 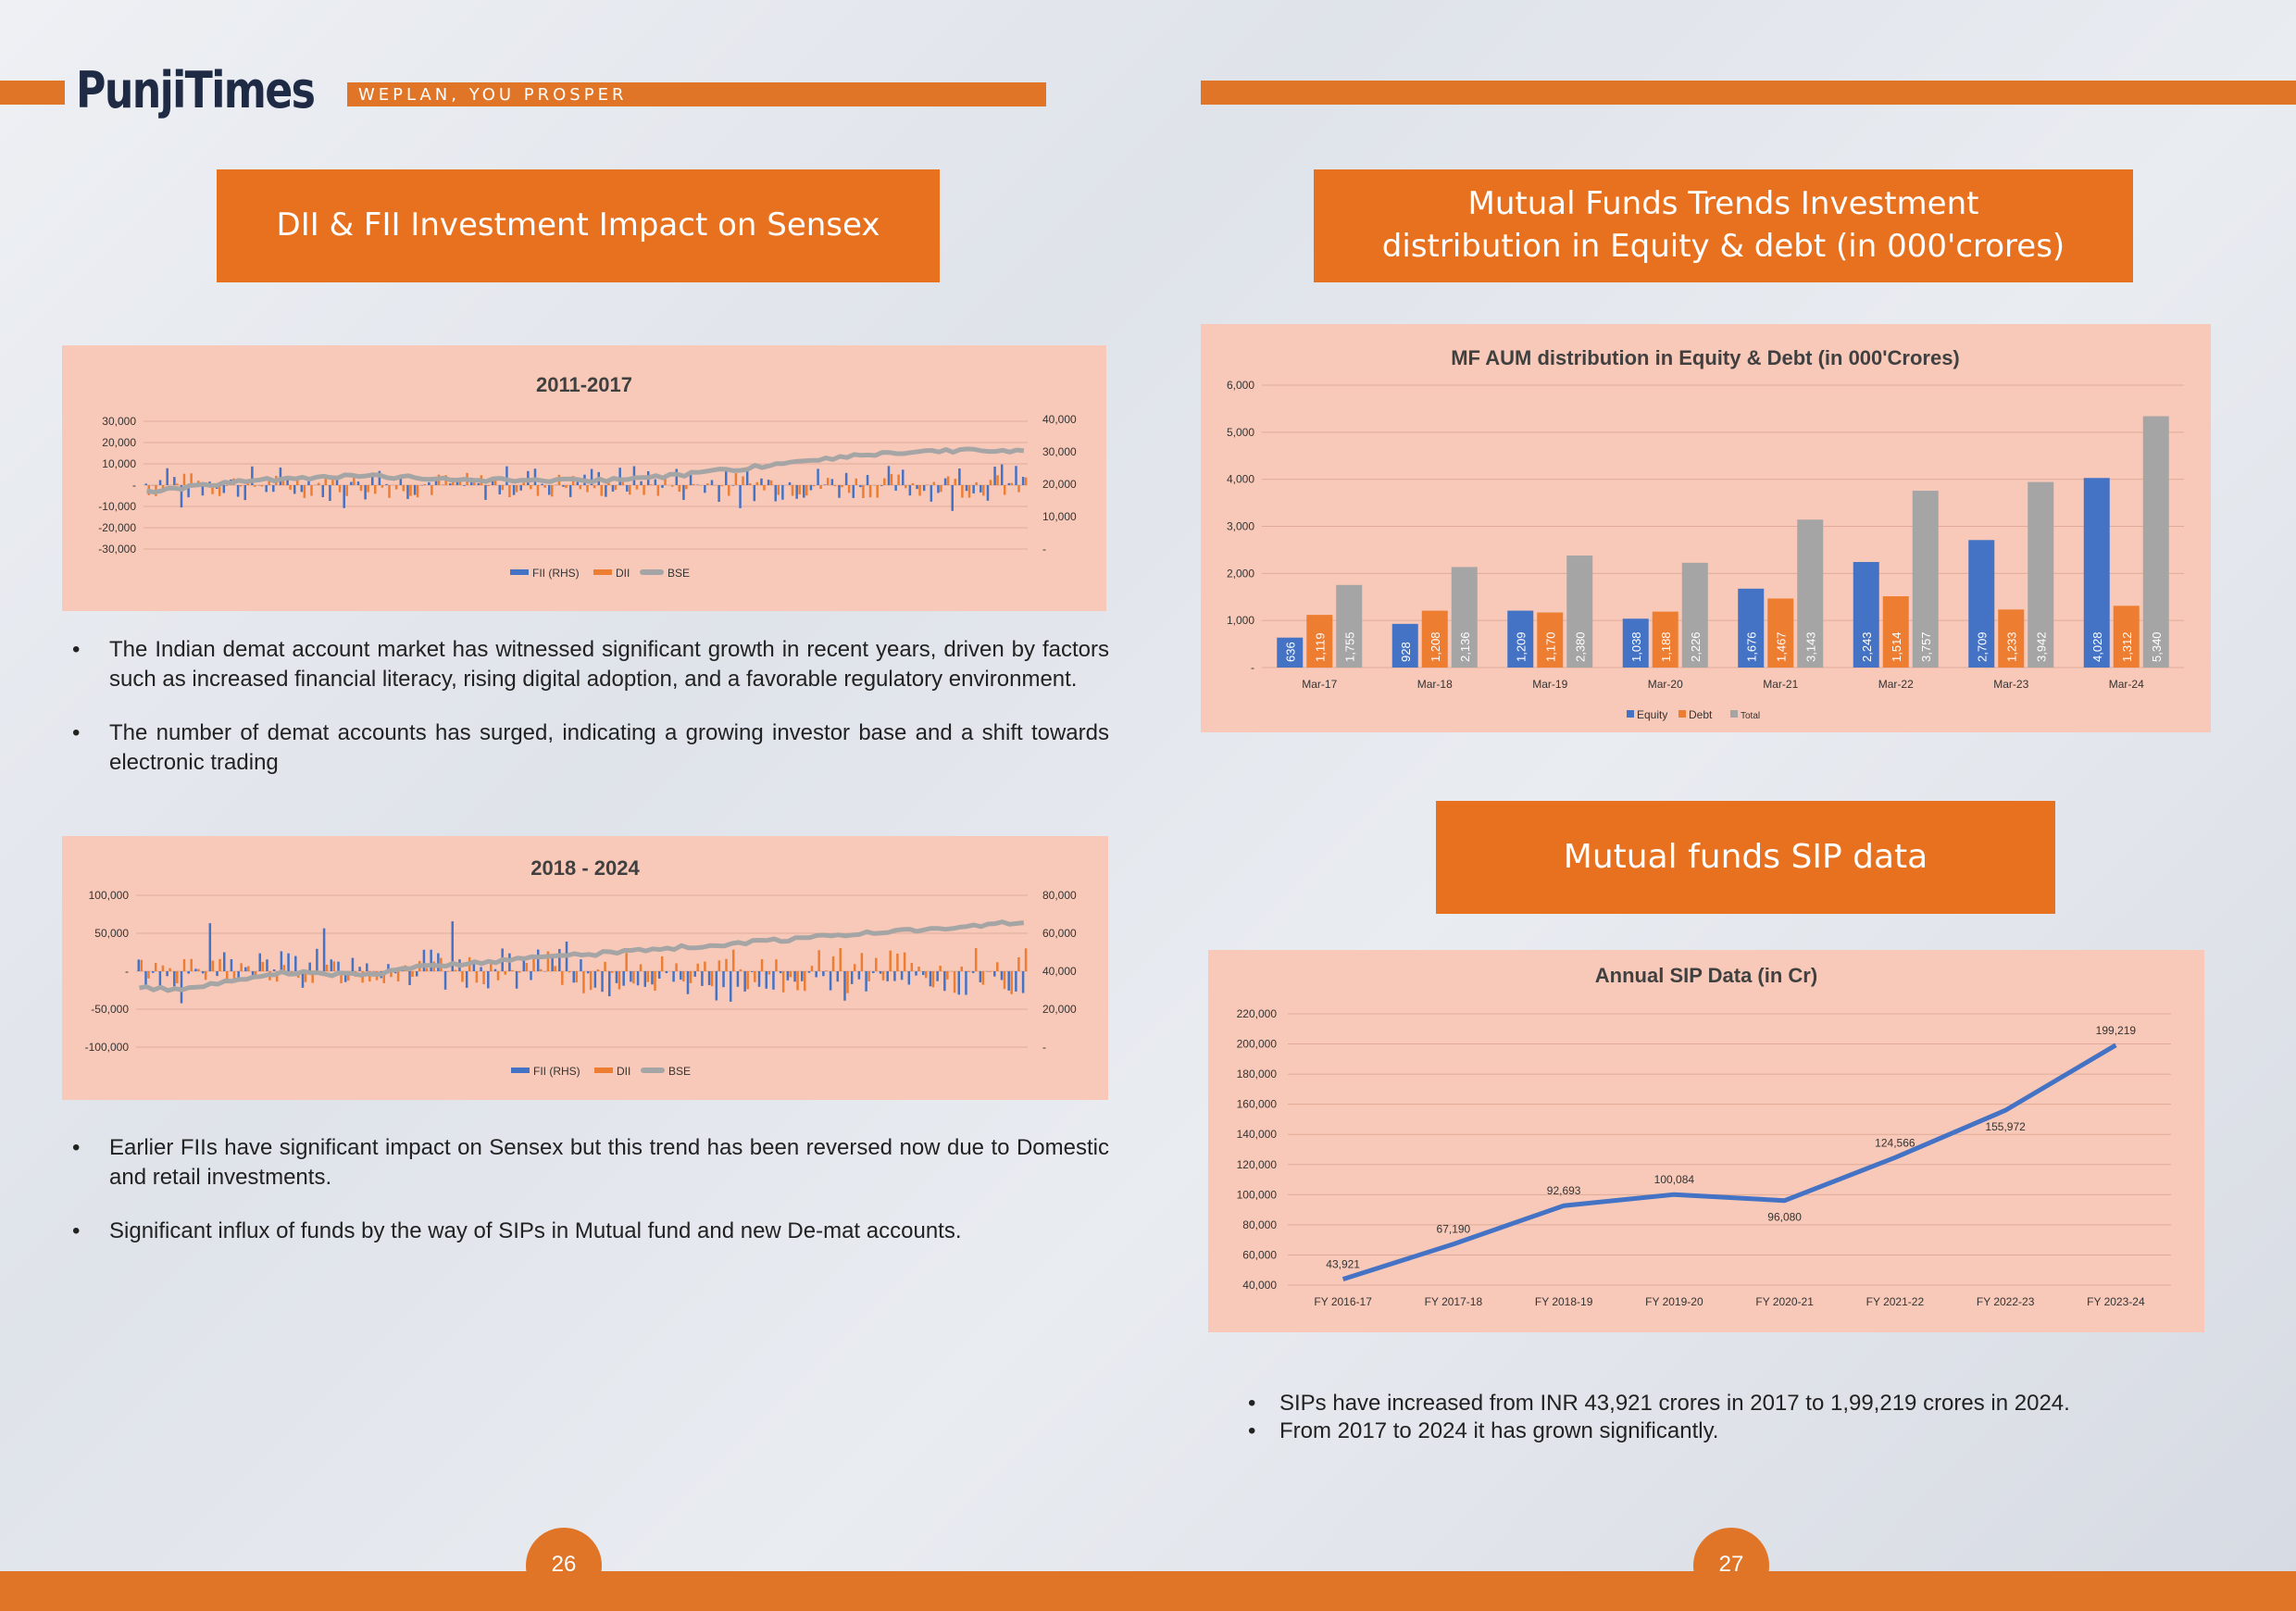 I want to click on section-title-sip: Mutual funds SIP data, so click(x=1745, y=857).